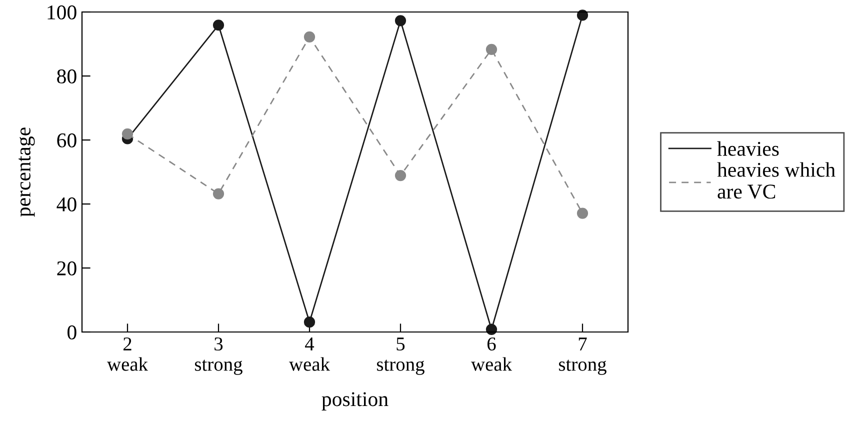  What do you see at coordinates (66, 204) in the screenshot?
I see `y-tick-label: 40` at bounding box center [66, 204].